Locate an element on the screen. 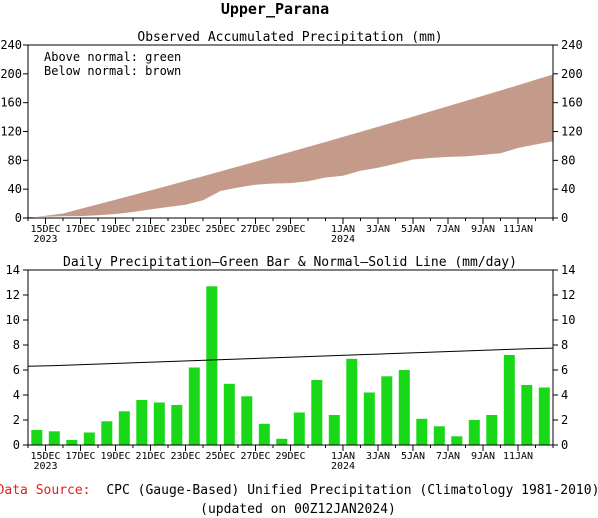  data-source-label: Data Source: is located at coordinates (45, 490).